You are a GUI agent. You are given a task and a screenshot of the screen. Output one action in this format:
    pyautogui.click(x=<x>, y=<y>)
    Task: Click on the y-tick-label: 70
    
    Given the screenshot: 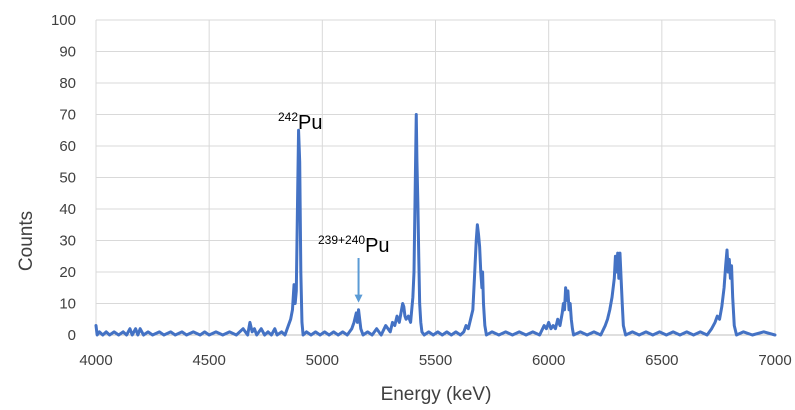 What is the action you would take?
    pyautogui.click(x=67, y=115)
    